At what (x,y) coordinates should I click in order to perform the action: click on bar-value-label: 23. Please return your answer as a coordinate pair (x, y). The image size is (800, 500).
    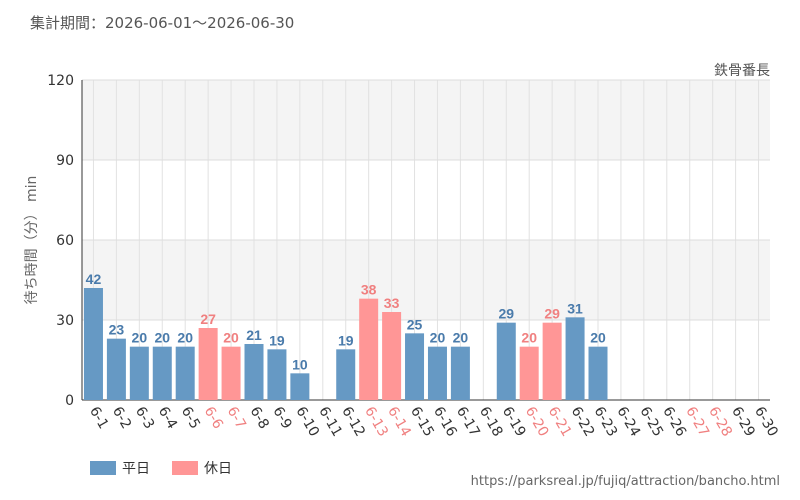
    Looking at the image, I should click on (117, 330).